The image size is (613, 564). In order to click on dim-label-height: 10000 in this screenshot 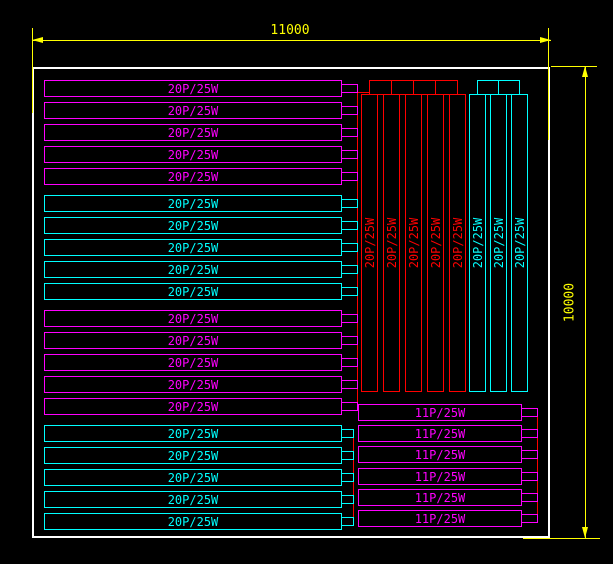, I will do `click(570, 302)`.